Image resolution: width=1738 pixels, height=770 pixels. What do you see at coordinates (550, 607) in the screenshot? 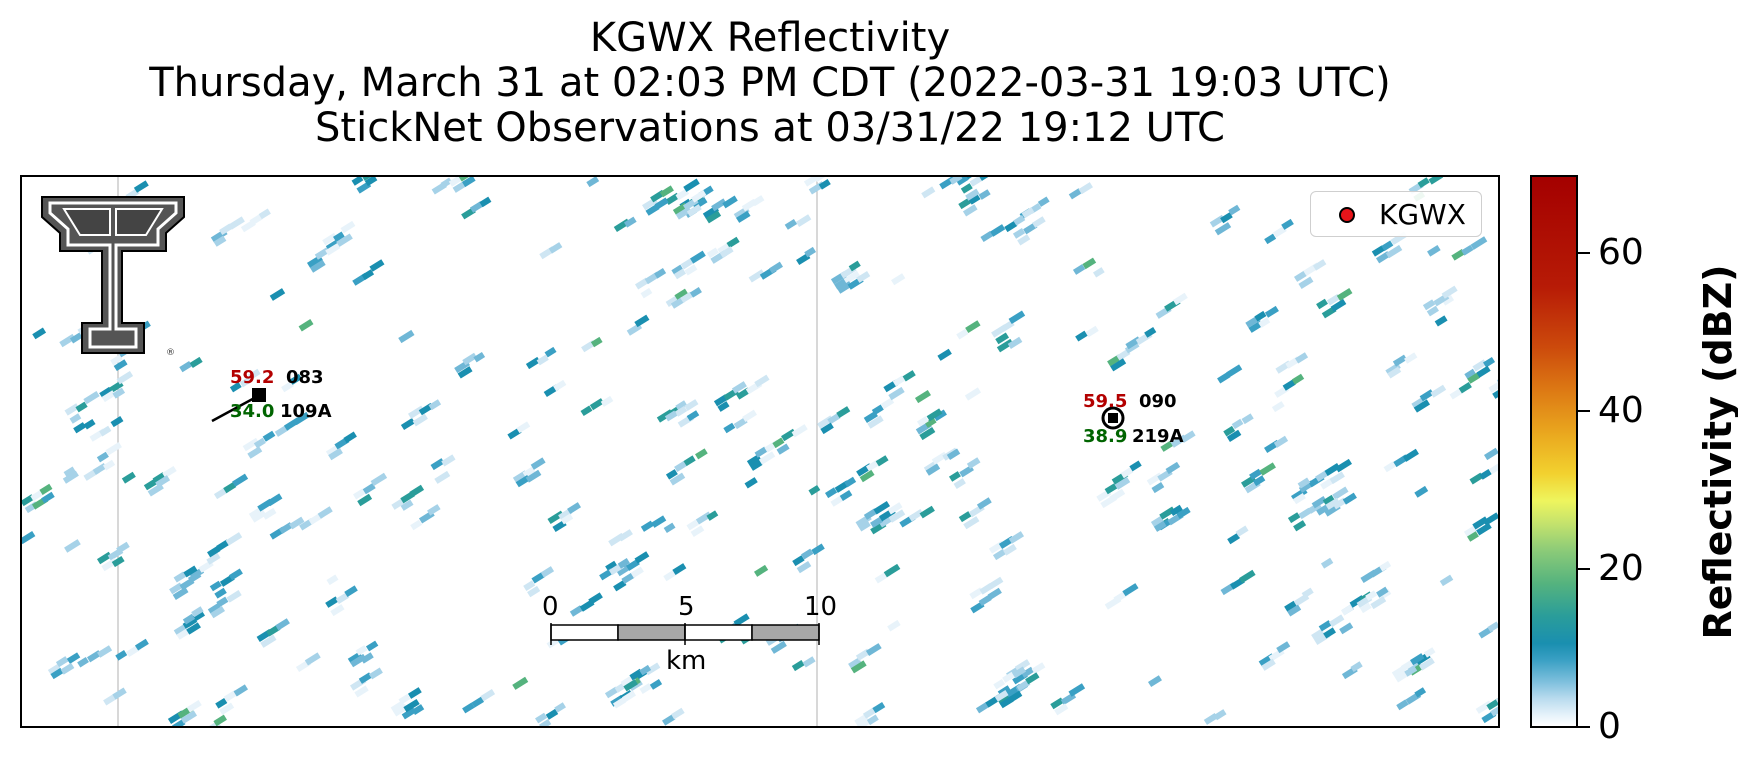
I see `scale-tick-label: 0` at bounding box center [550, 607].